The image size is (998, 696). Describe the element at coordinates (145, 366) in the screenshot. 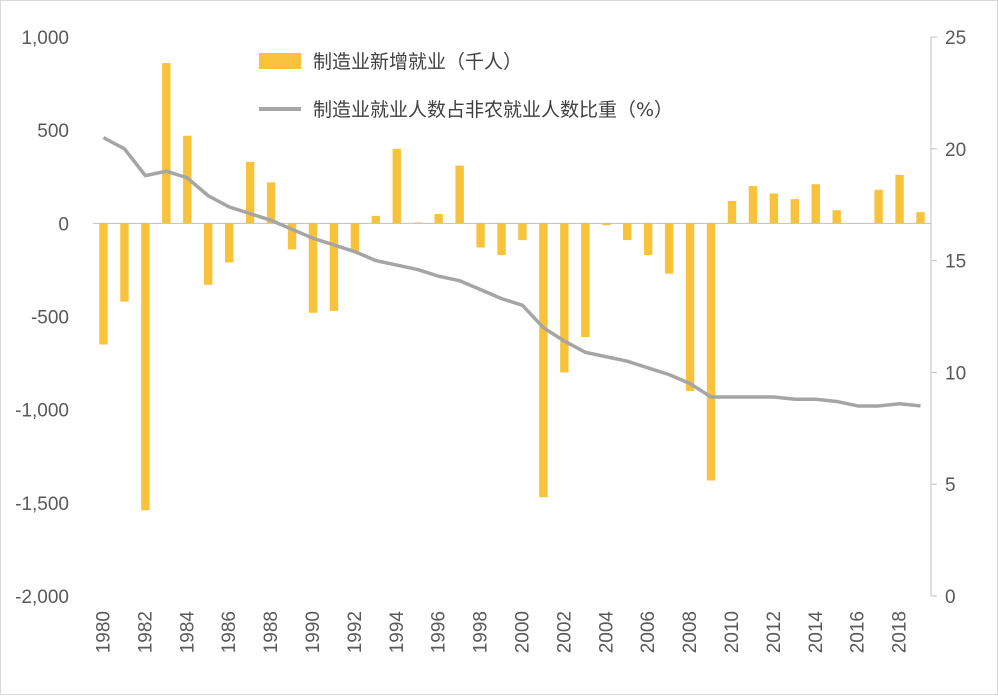

I see `bar-1982` at that location.